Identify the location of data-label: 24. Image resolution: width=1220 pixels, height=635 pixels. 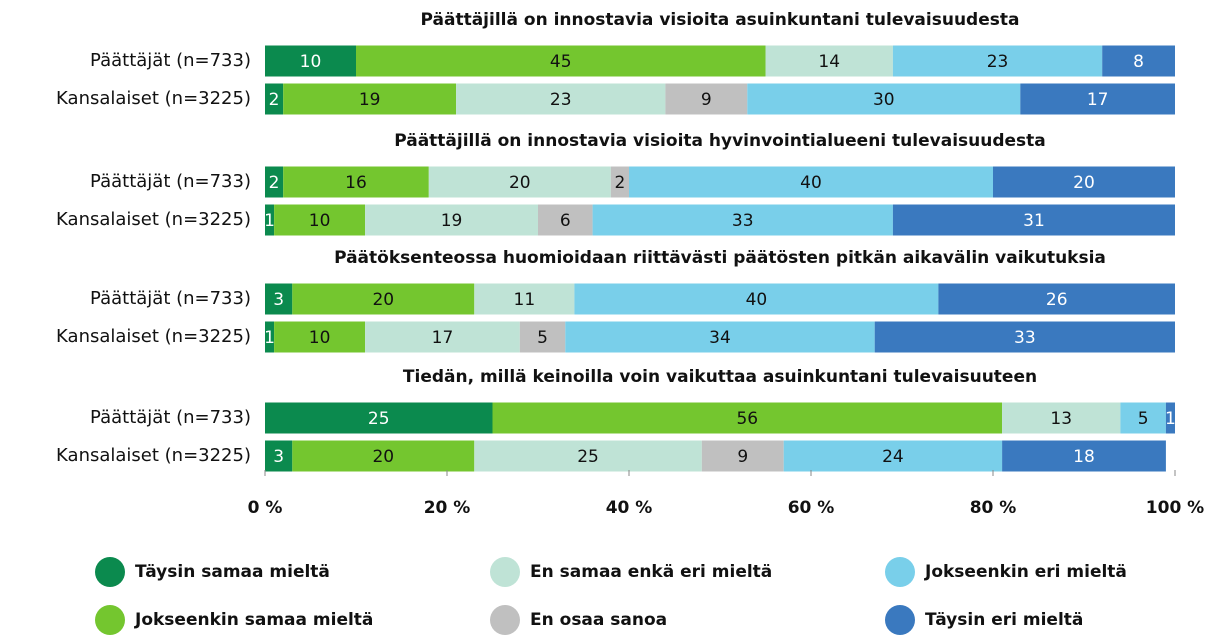
(893, 457).